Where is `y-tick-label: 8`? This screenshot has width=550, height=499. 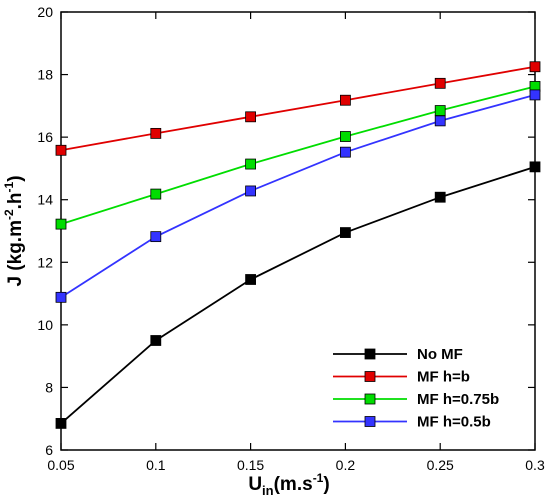
y-tick-label: 8 is located at coordinates (49, 387).